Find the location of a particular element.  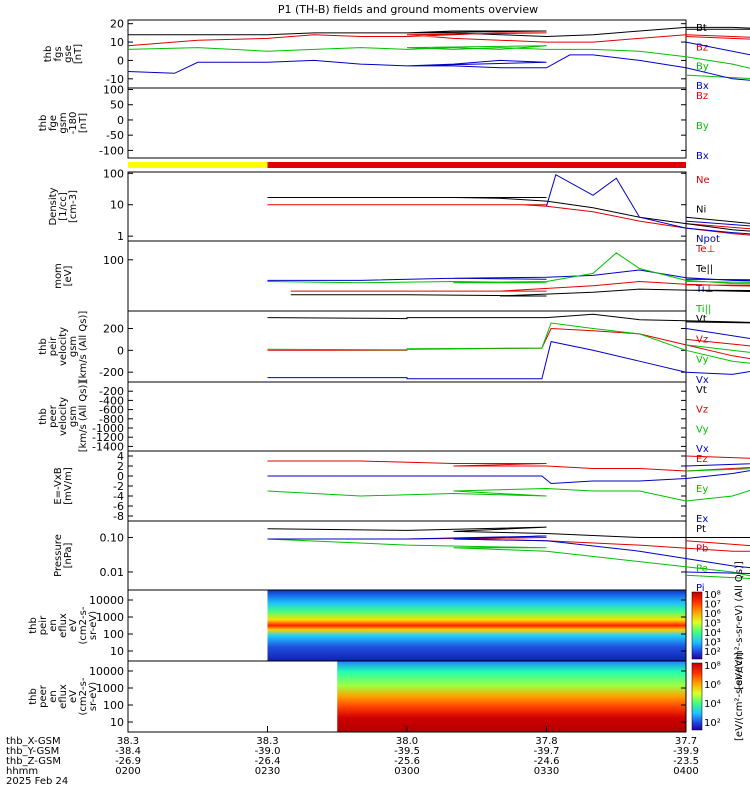

x-tick-label: 38.3 is located at coordinates (267, 741).